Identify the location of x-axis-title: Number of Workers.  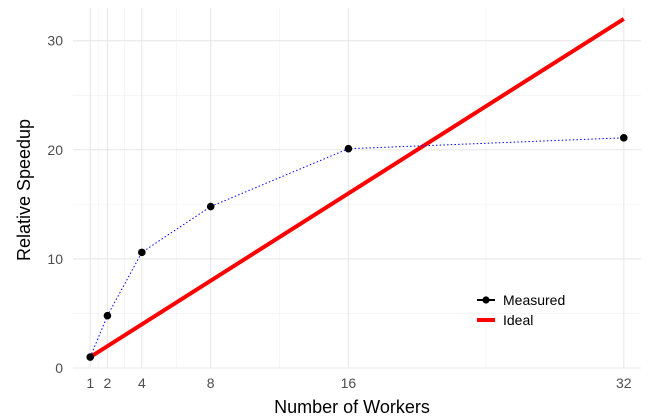
(352, 407).